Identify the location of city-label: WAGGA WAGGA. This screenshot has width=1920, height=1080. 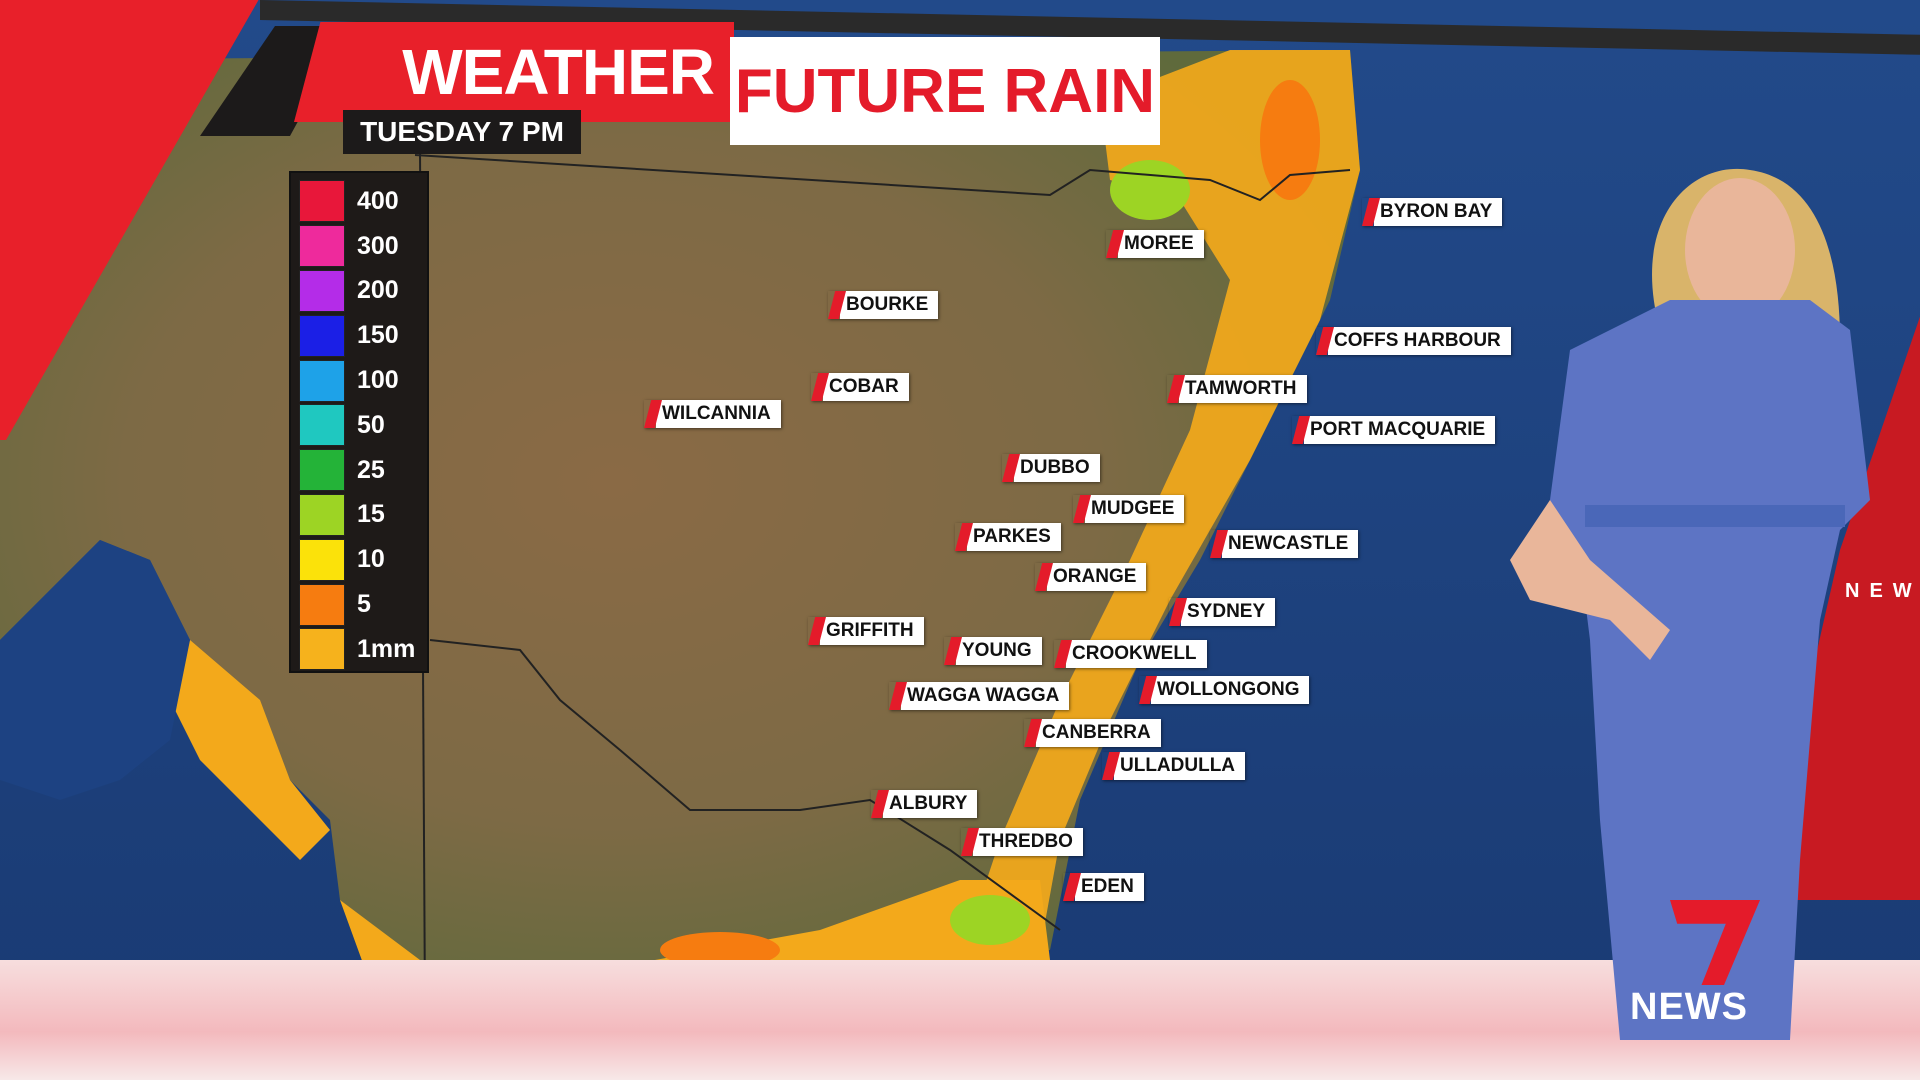
(979, 696).